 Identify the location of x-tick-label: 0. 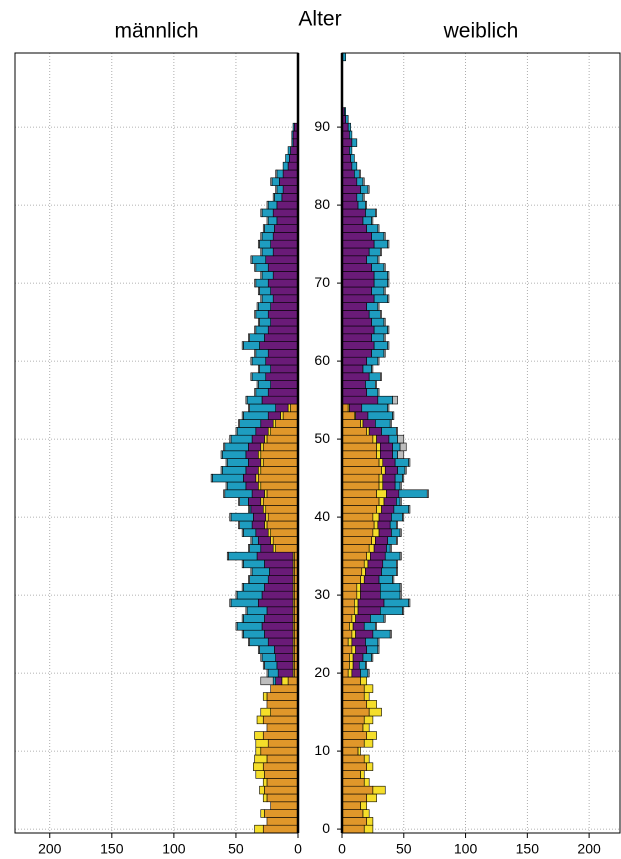
(298, 849).